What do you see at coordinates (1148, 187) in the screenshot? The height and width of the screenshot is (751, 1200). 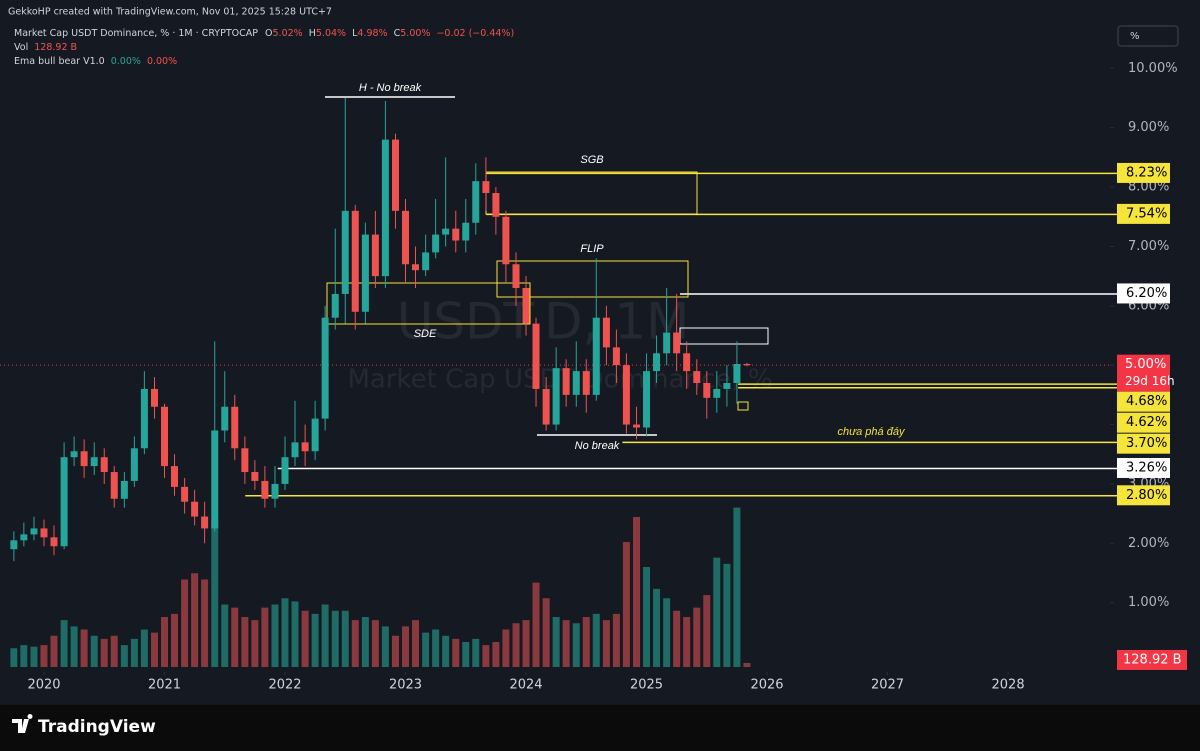 I see `y-tick-label: 8.00%` at bounding box center [1148, 187].